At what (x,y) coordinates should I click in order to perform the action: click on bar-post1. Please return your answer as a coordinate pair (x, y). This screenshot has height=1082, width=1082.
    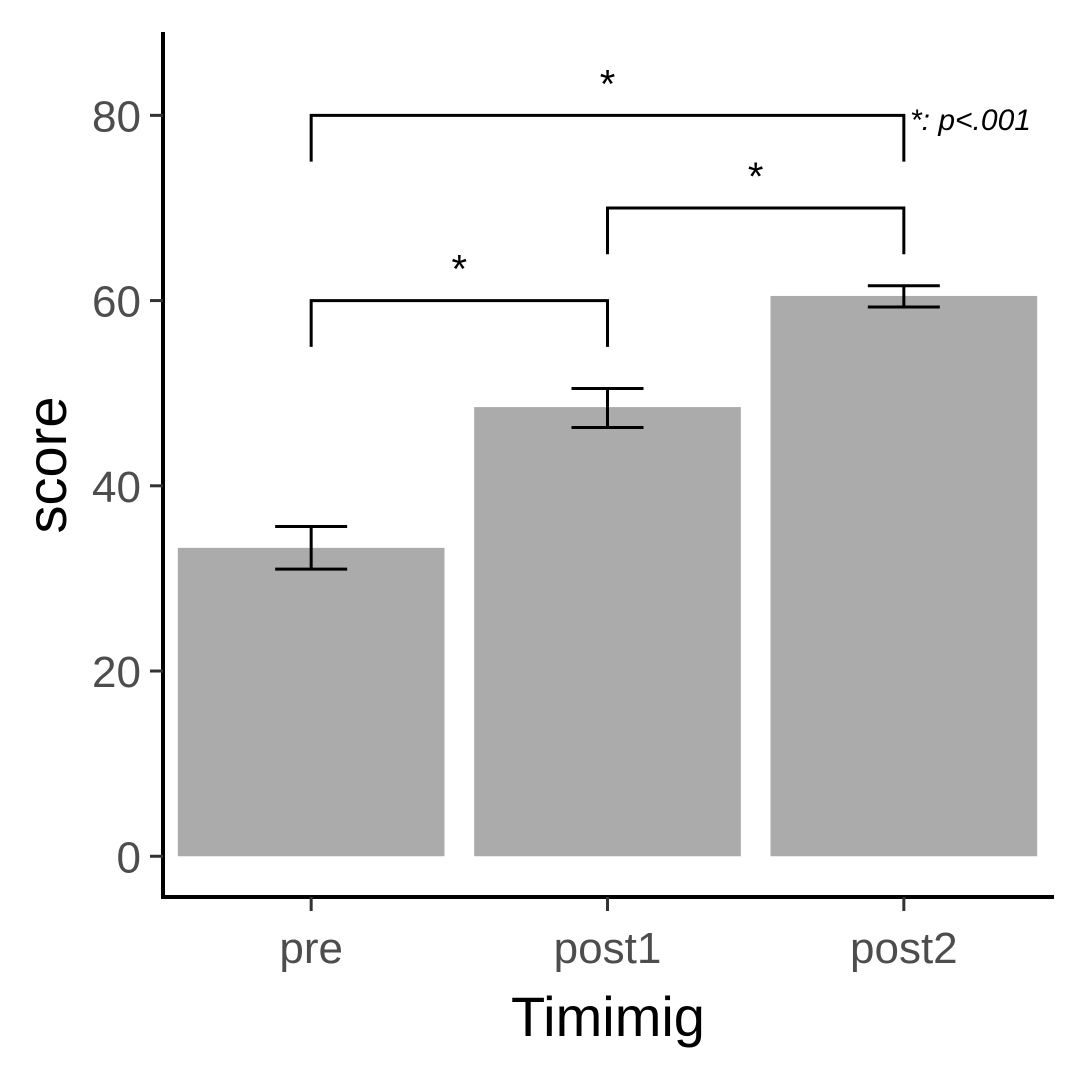
    Looking at the image, I should click on (607, 632).